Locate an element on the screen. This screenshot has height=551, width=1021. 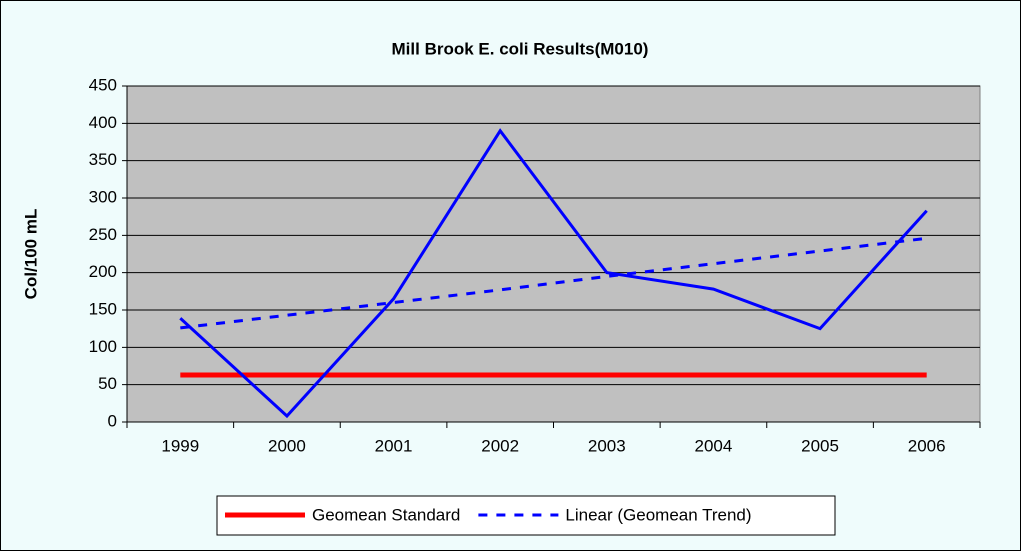
x-tick-label: 2001 is located at coordinates (394, 445).